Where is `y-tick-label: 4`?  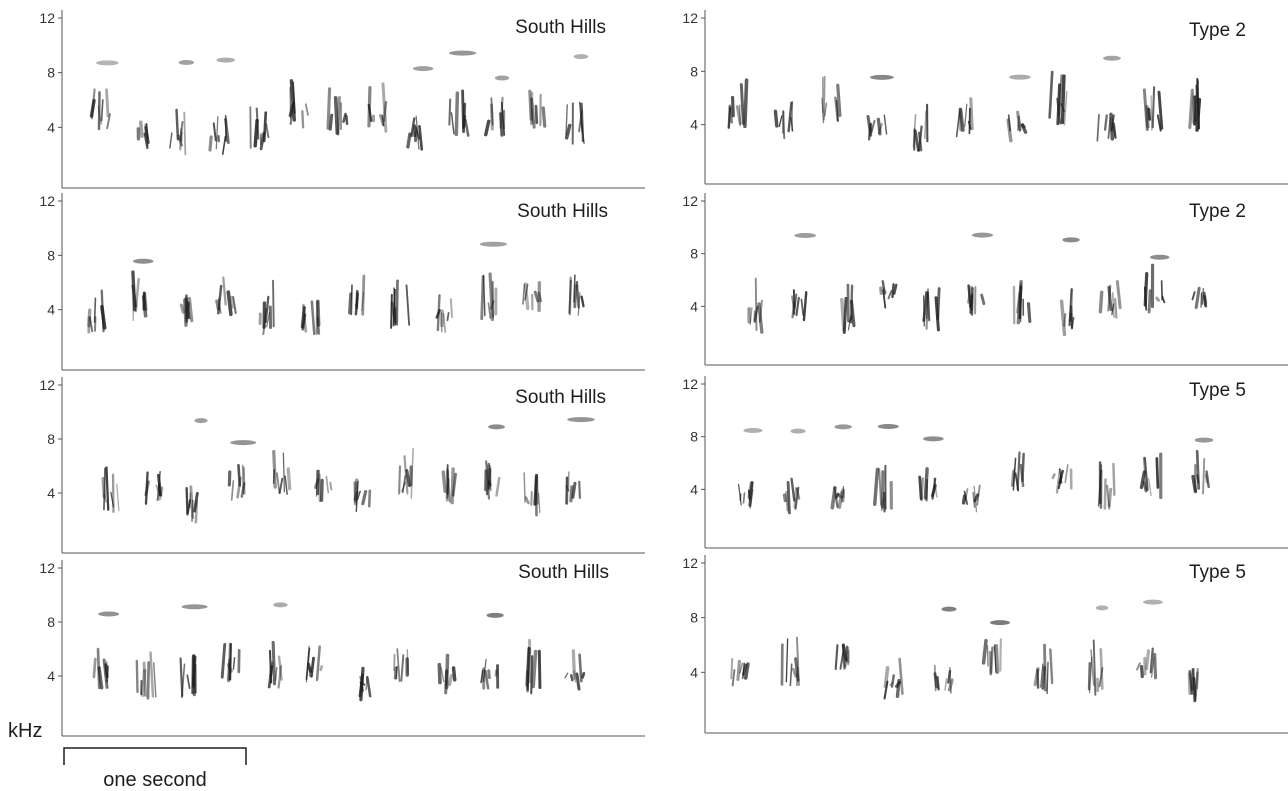
y-tick-label: 4 is located at coordinates (51, 127).